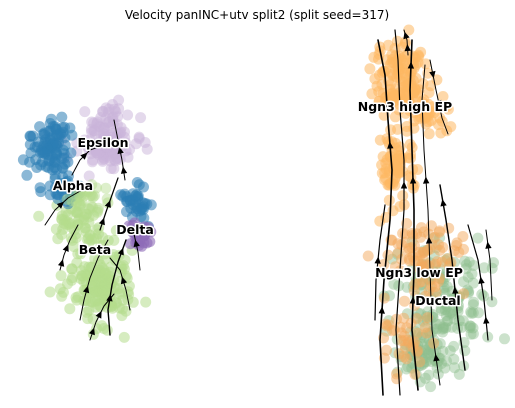 Image resolution: width=515 pixels, height=408 pixels. I want to click on cell-point-delta, so click(132, 232).